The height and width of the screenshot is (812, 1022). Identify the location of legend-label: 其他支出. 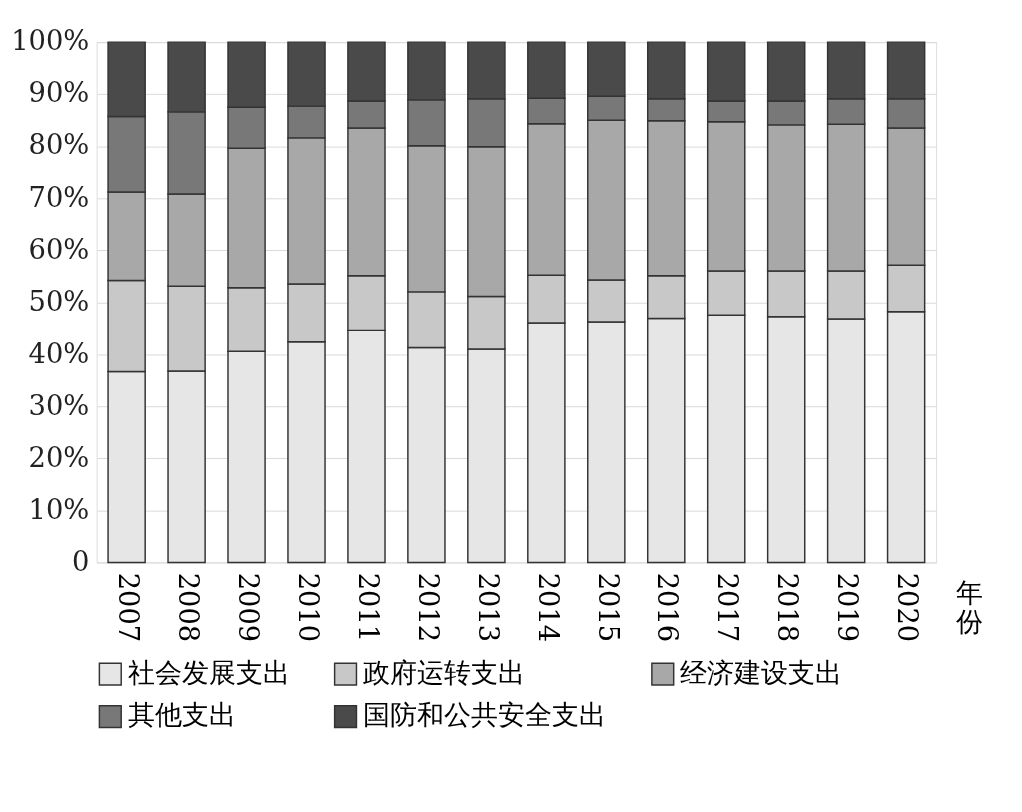
(181, 715).